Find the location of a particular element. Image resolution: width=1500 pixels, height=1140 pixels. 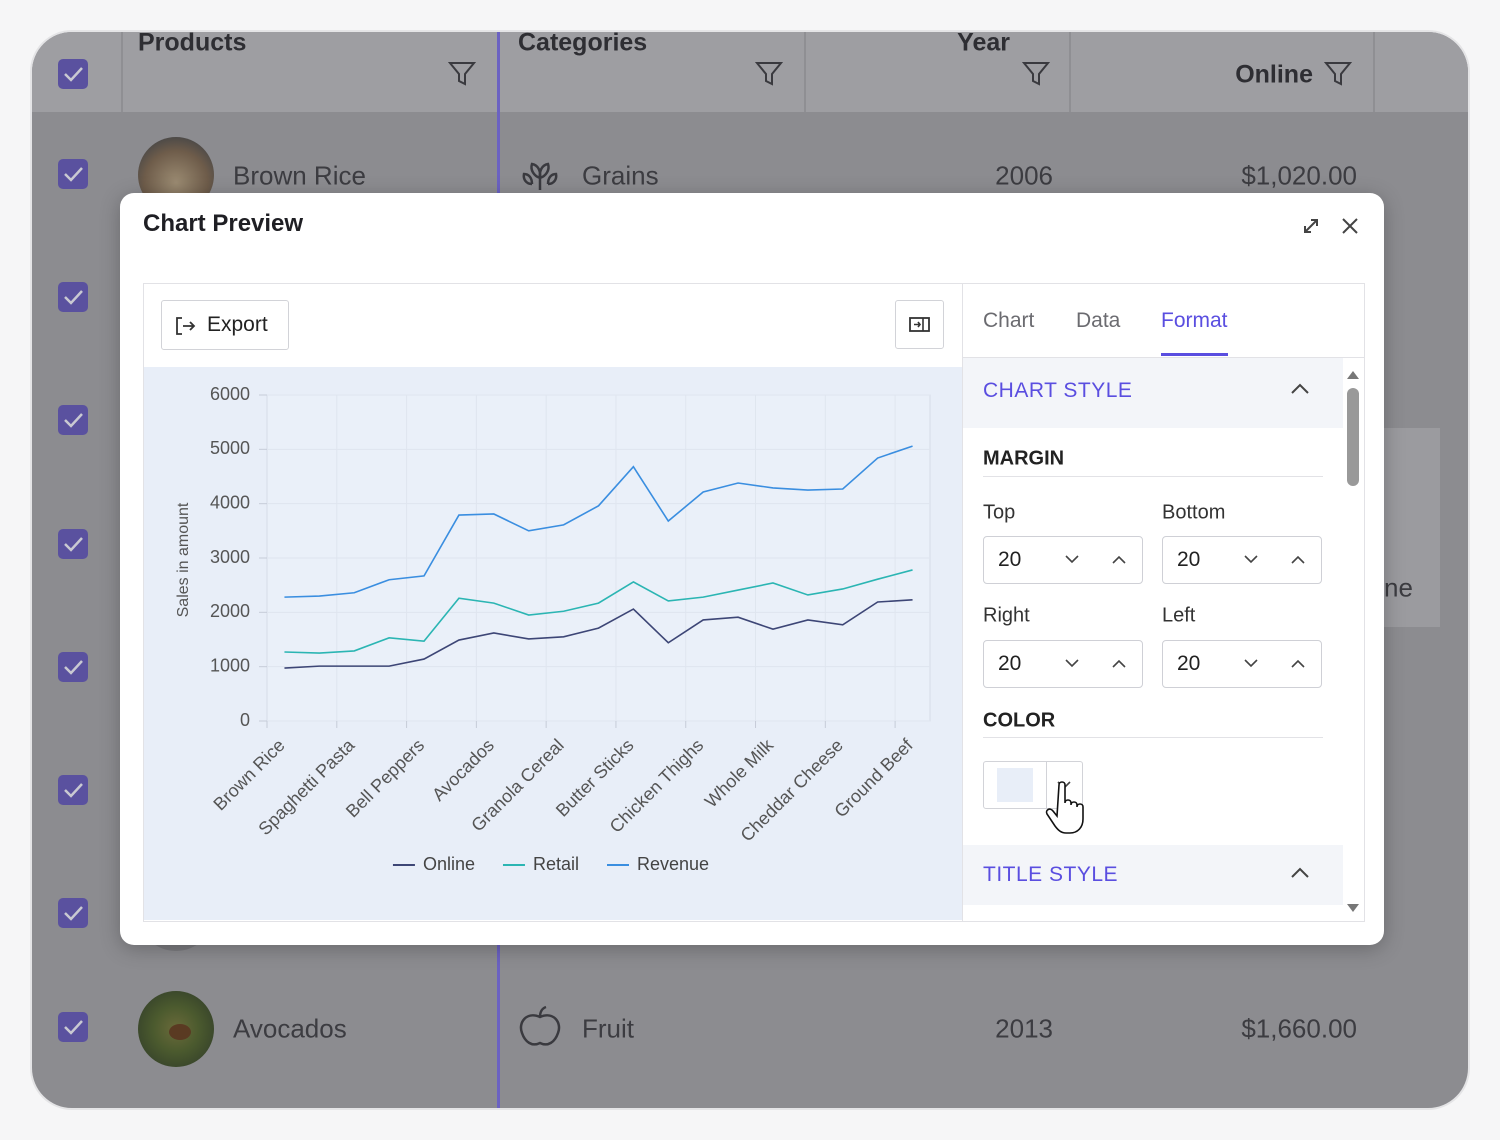

y-tick-label: 3000 is located at coordinates (230, 557).